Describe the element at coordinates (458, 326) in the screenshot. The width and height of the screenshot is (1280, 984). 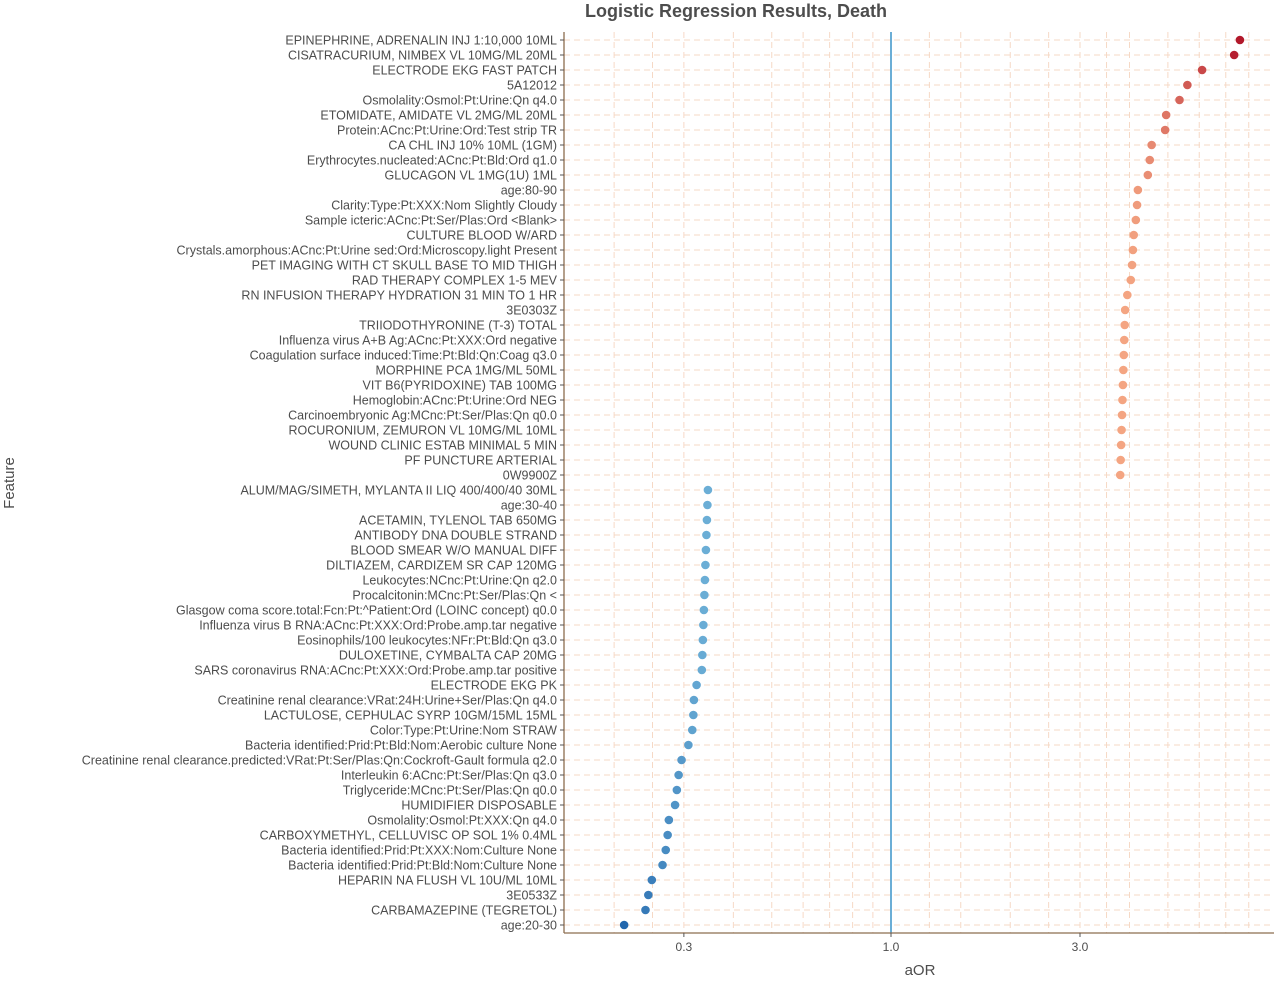
I see `y-tick-label: TRIIODOTHYRONINE (T-3) TOTAL` at that location.